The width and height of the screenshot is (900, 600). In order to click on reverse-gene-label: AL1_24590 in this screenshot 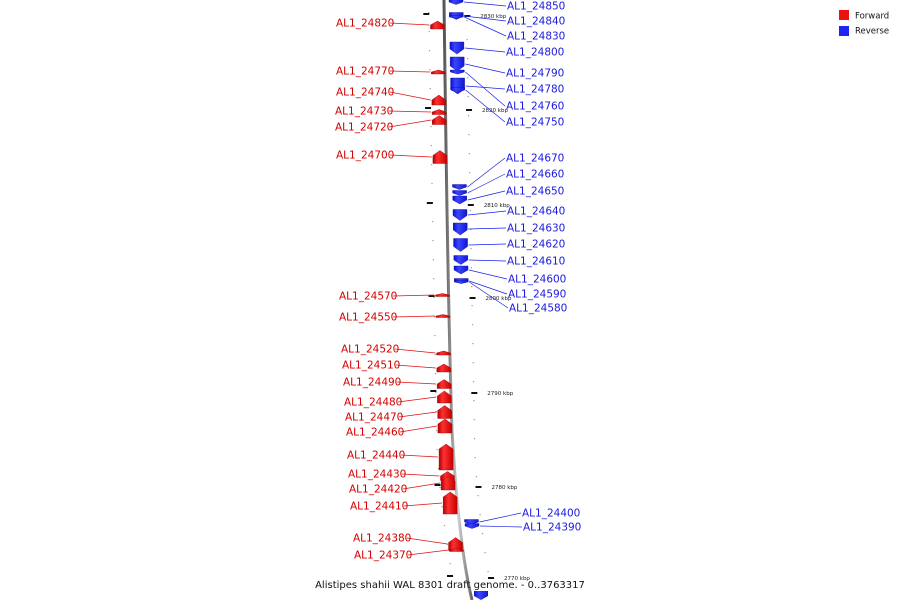, I will do `click(537, 295)`.